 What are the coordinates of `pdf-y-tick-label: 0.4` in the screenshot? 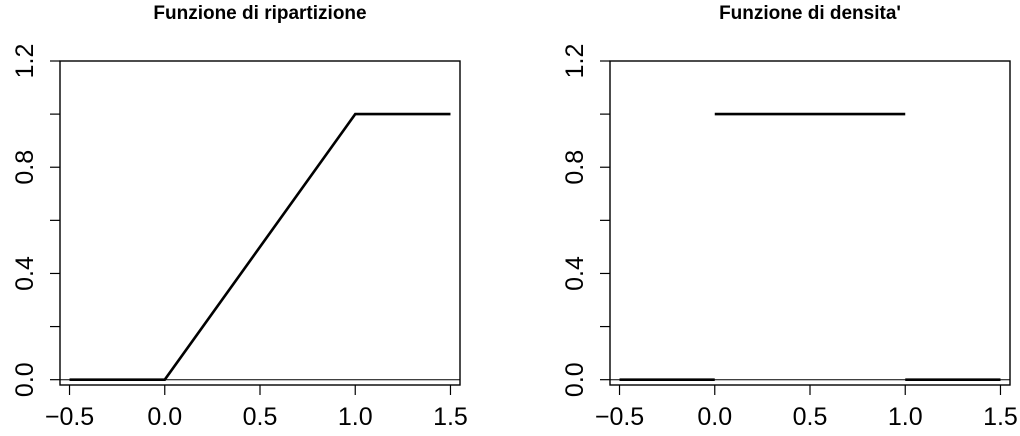 It's located at (575, 273).